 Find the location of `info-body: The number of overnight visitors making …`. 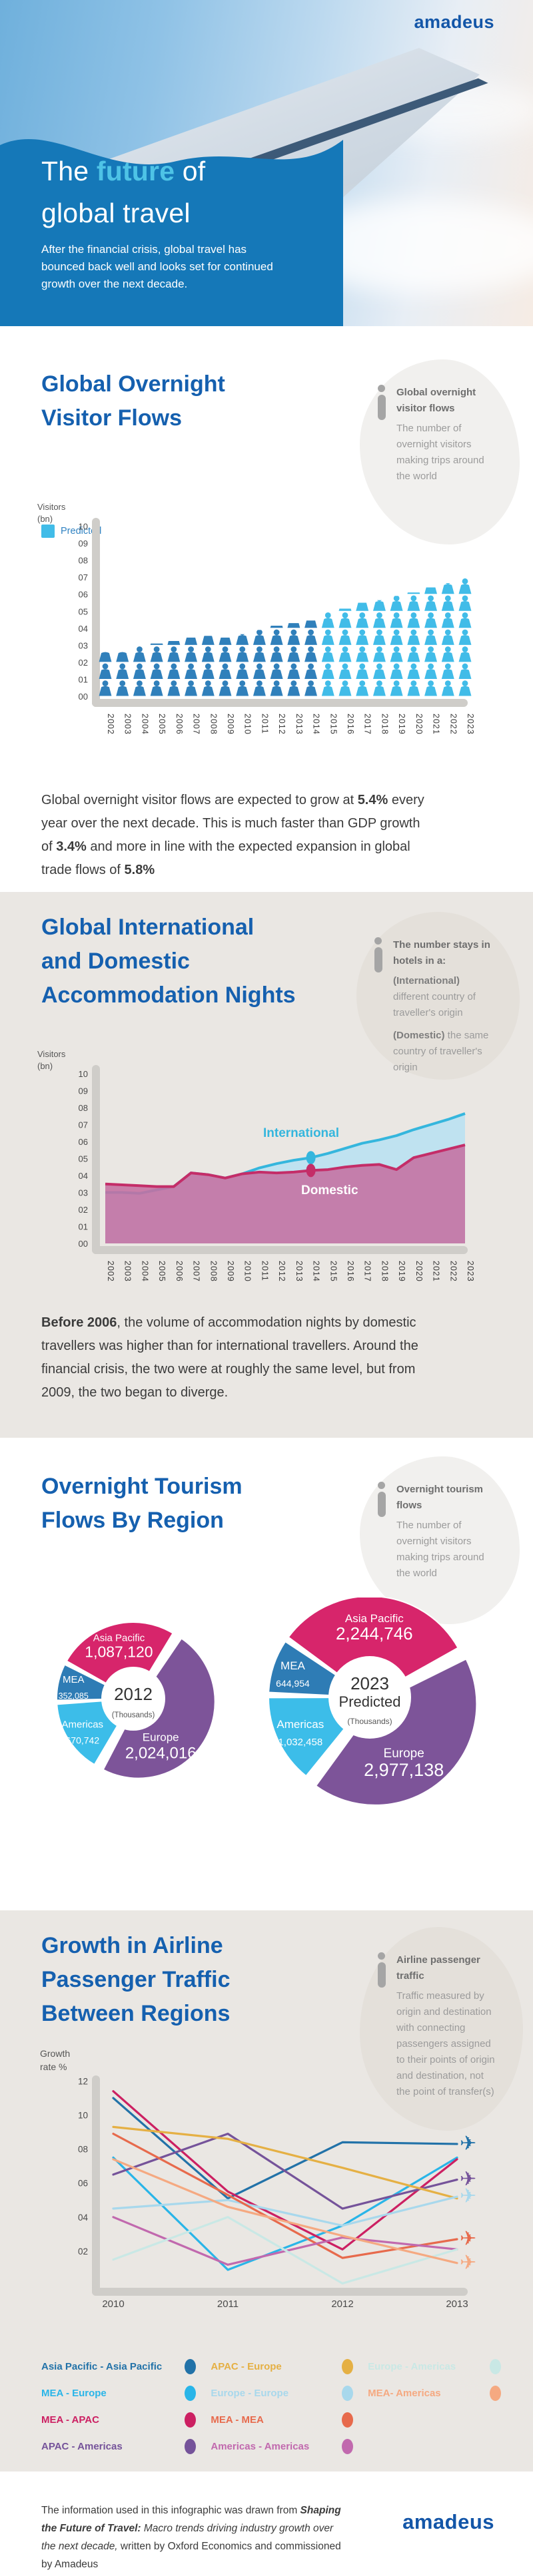

info-body: The number of overnight visitors making … is located at coordinates (440, 452).